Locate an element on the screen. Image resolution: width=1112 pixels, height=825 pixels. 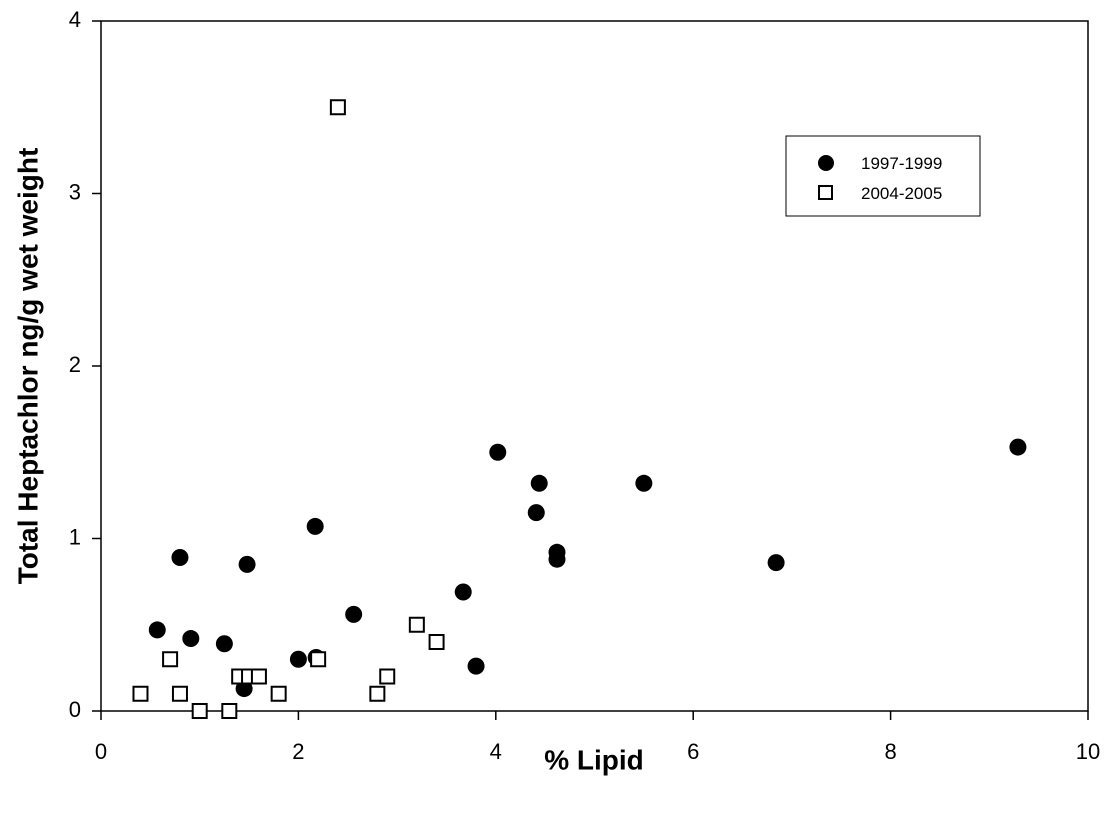
legend-label-series-1: 1997-1999 is located at coordinates (901, 163).